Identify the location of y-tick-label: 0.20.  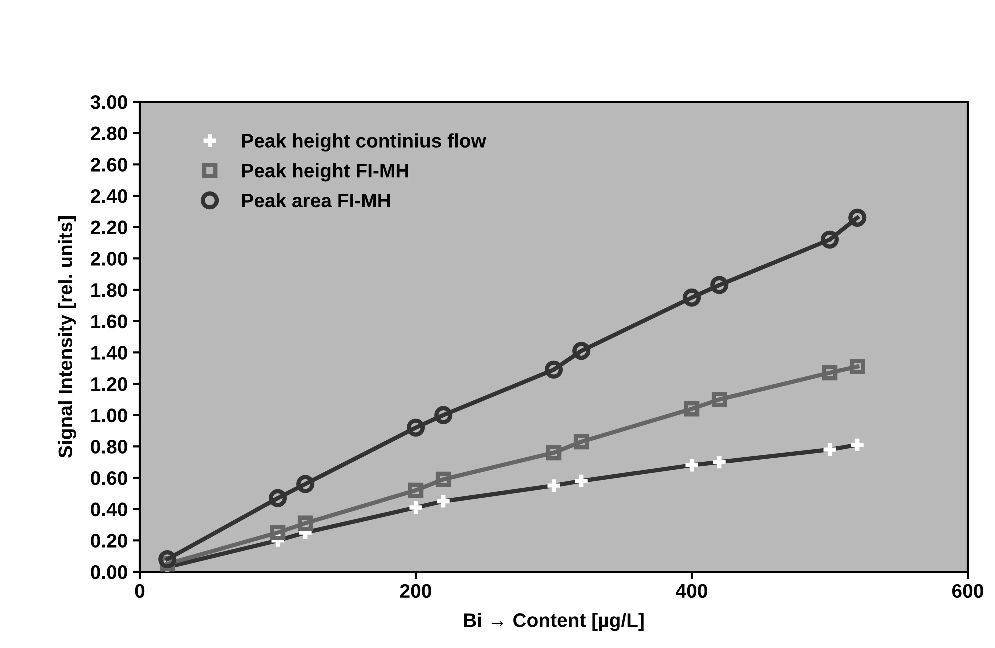
(109, 541).